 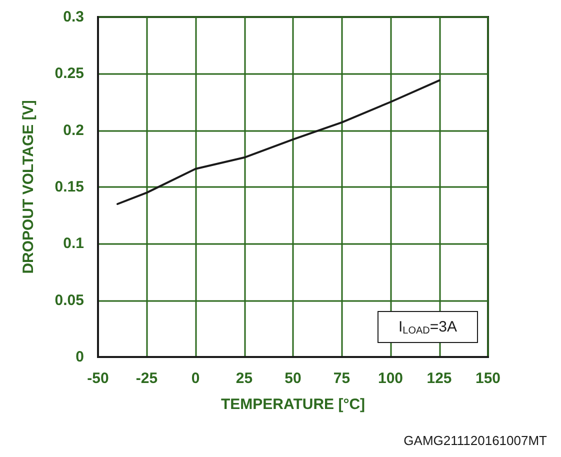 What do you see at coordinates (73, 130) in the screenshot?
I see `y-tick-label: 0.2` at bounding box center [73, 130].